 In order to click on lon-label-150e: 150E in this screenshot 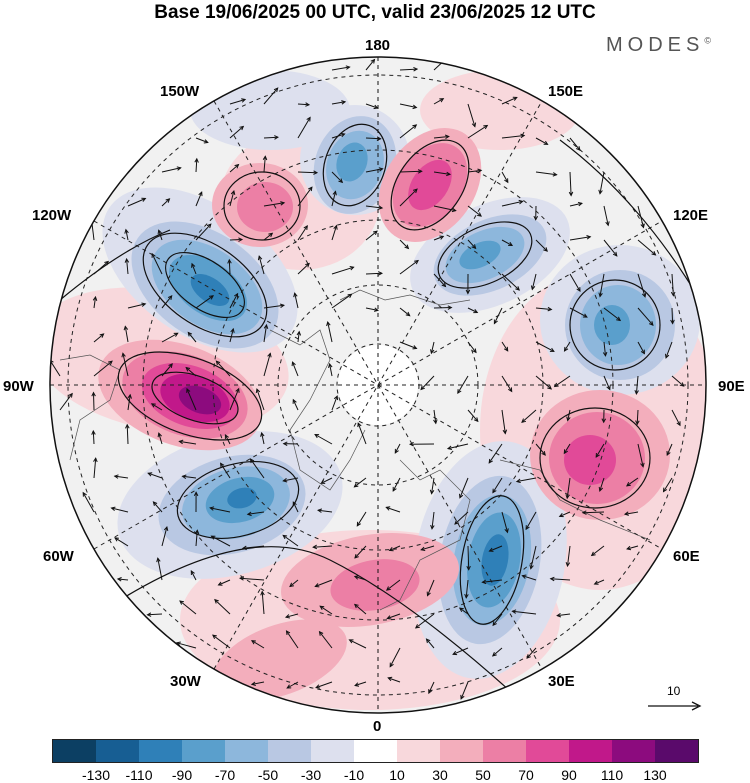, I will do `click(566, 91)`.